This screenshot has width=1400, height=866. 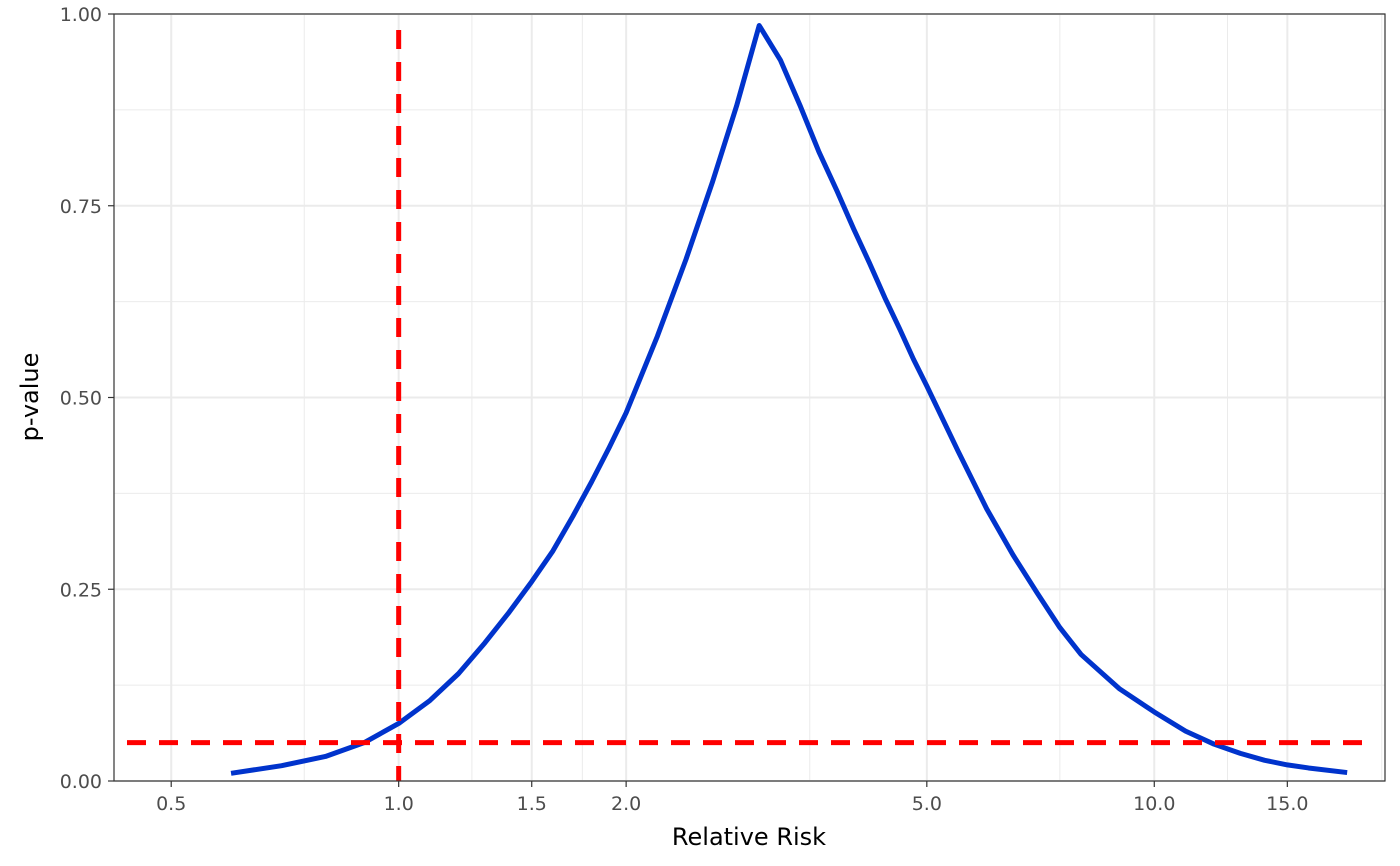 What do you see at coordinates (399, 804) in the screenshot?
I see `x-tick-label: 1.0` at bounding box center [399, 804].